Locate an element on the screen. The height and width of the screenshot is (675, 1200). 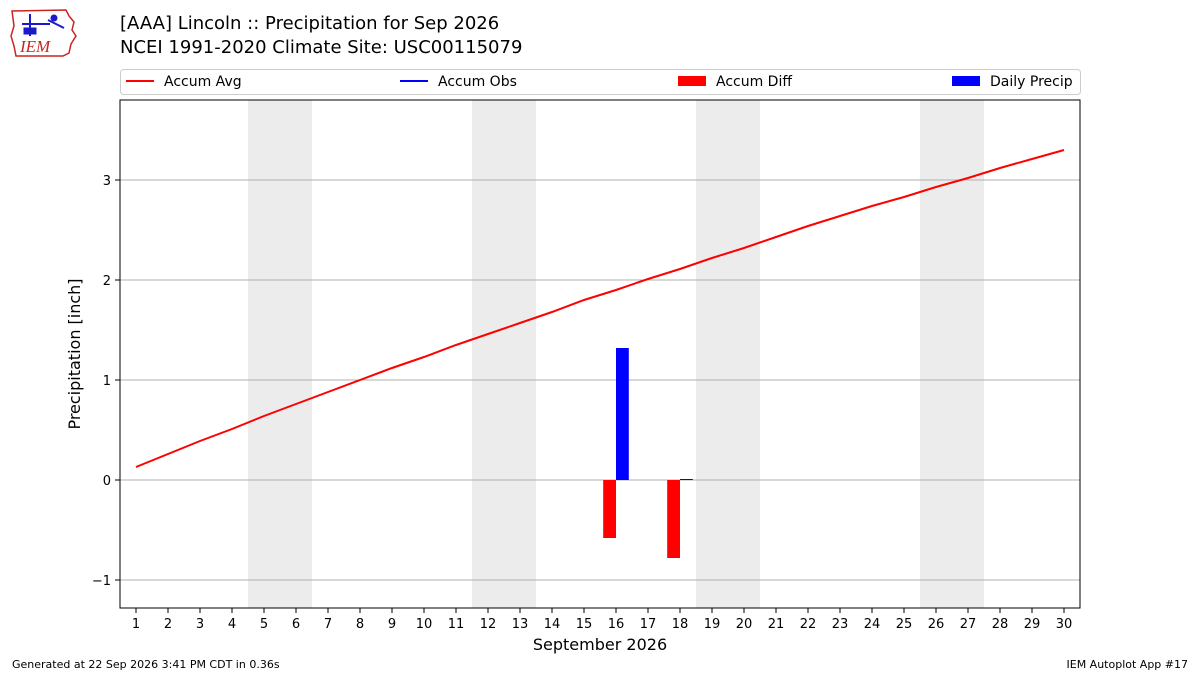
x-tick-label: 19 is located at coordinates (712, 624).